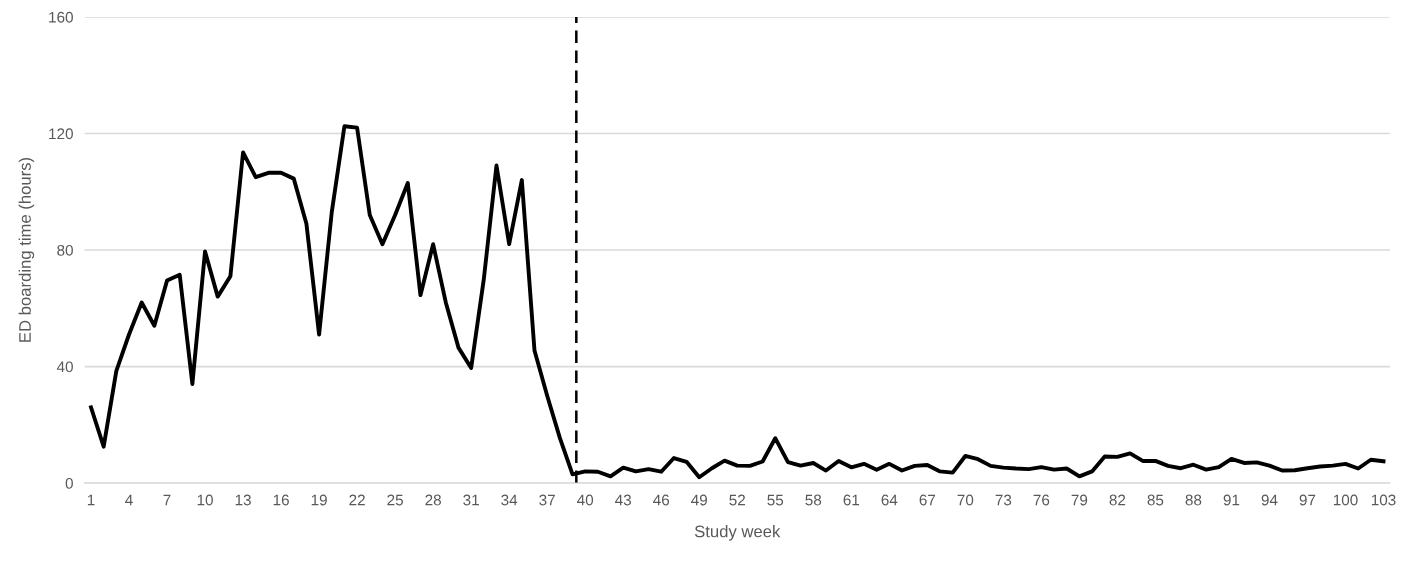  I want to click on x-tick-label: 94, so click(1269, 500).